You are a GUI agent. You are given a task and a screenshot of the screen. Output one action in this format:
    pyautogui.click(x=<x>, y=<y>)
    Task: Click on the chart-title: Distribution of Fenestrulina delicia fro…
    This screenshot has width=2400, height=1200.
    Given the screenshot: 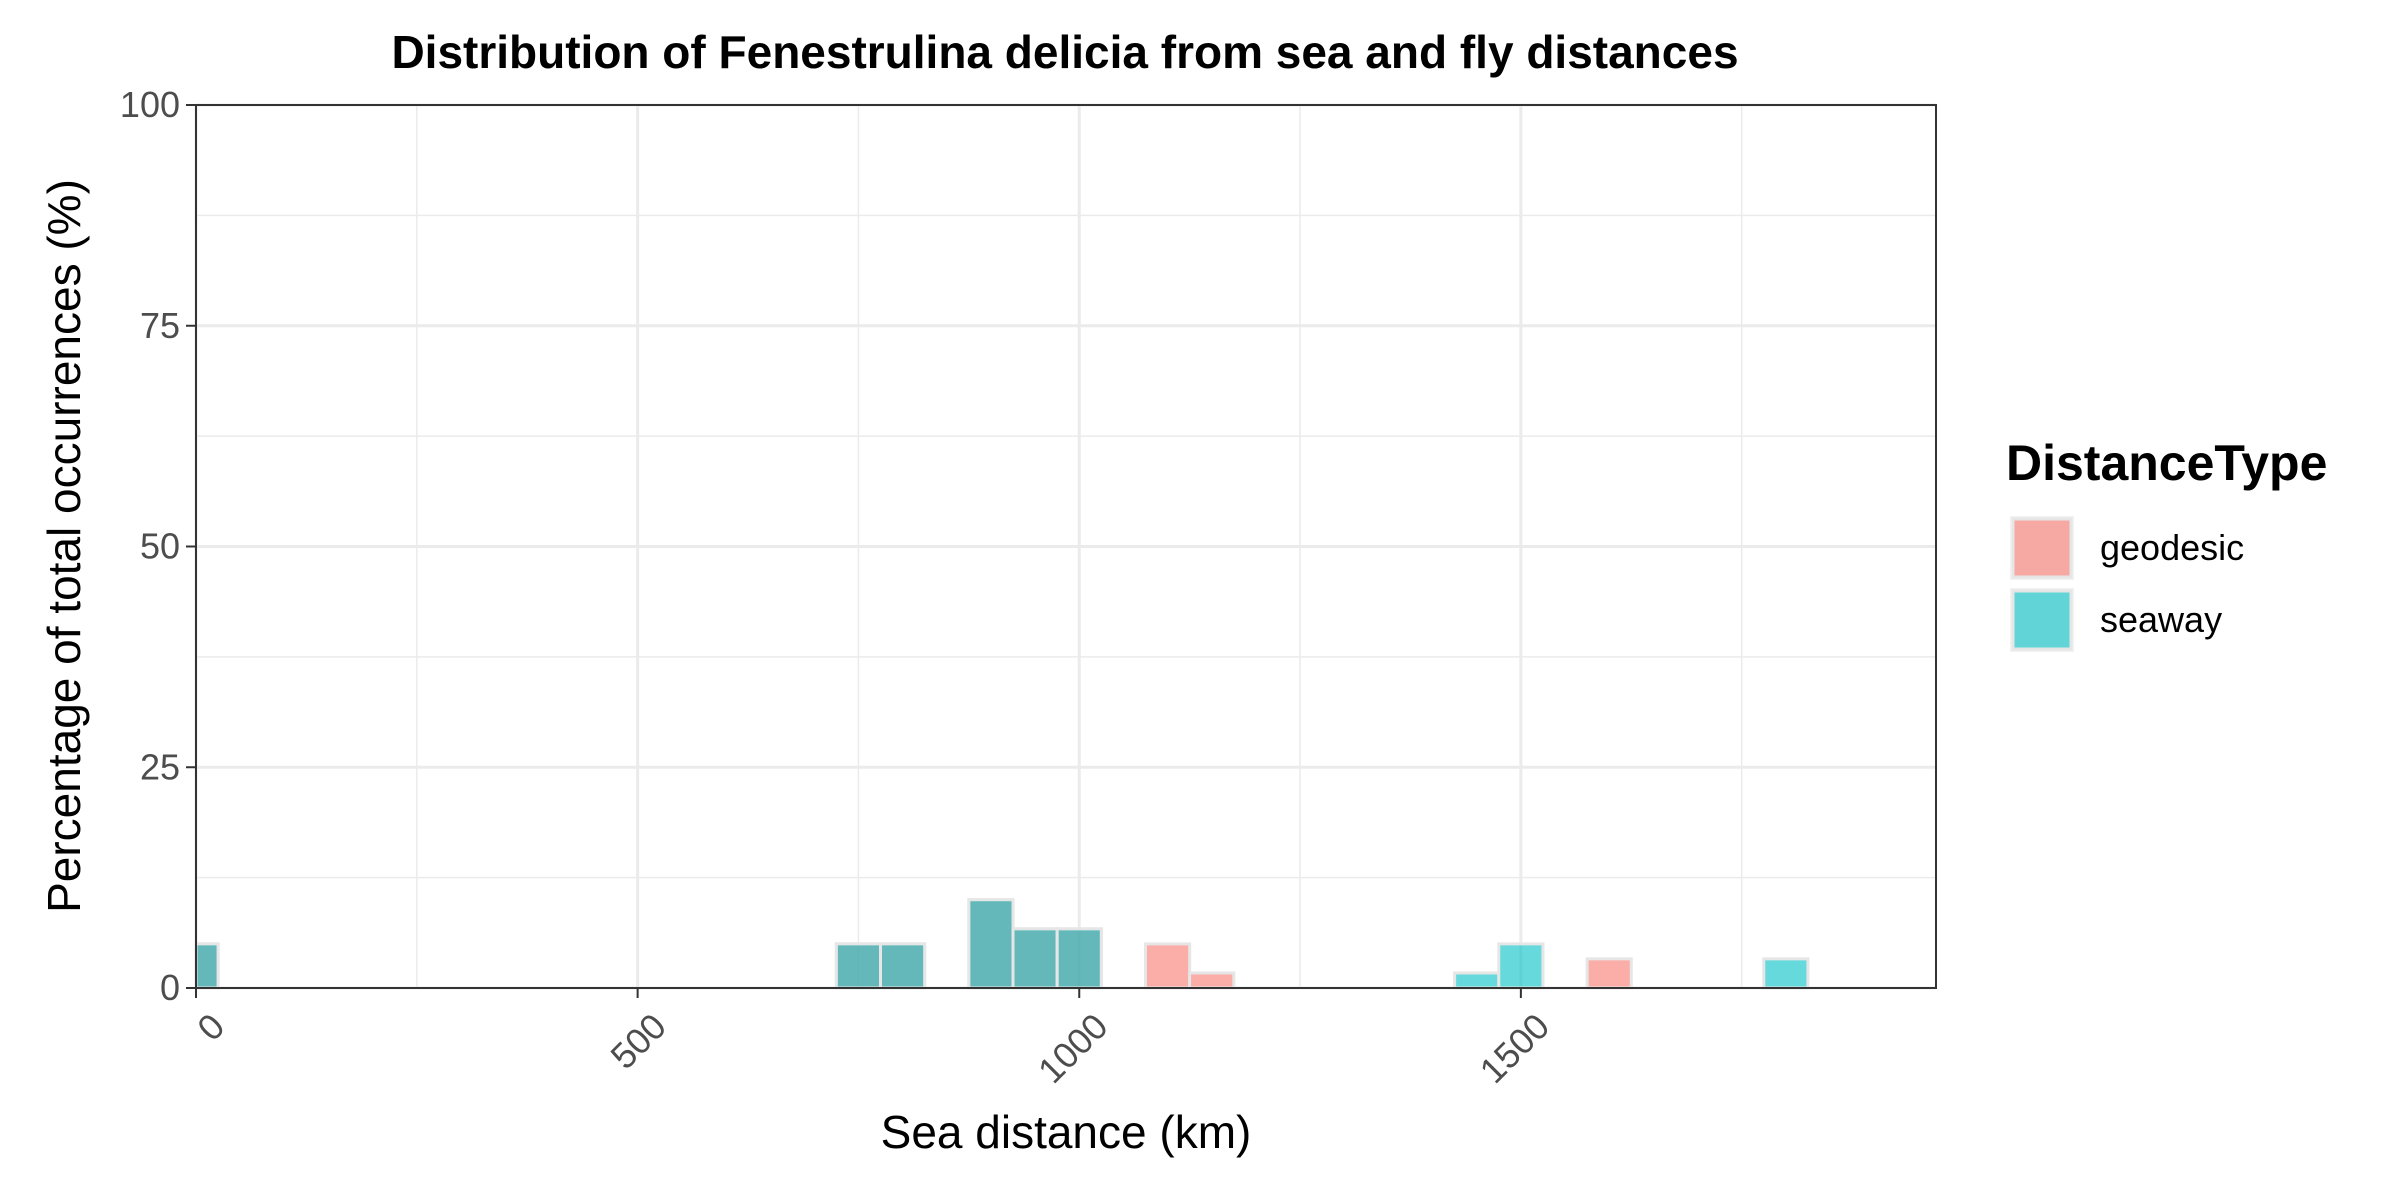 What is the action you would take?
    pyautogui.click(x=1064, y=52)
    